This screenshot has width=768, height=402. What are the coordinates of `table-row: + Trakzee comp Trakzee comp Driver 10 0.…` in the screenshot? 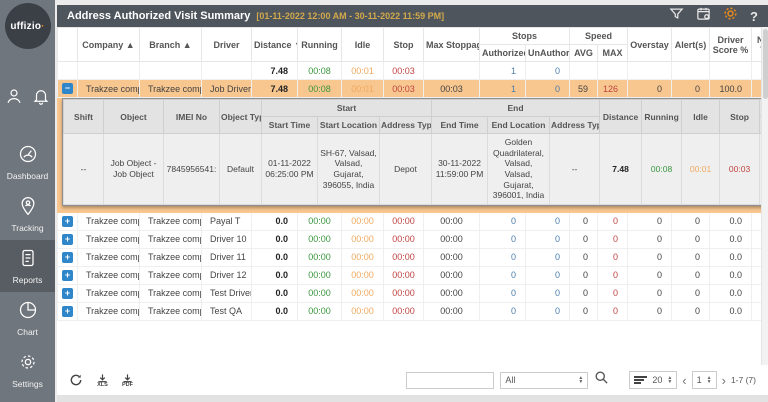 It's located at (409, 239).